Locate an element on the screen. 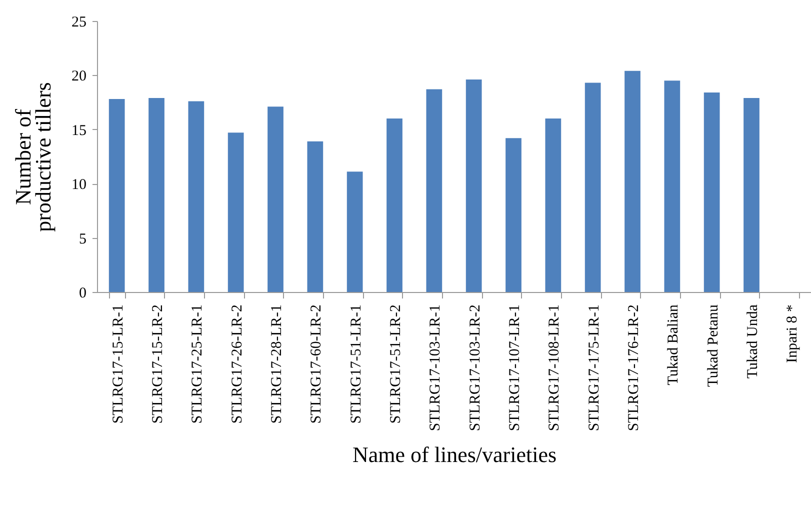 Image resolution: width=811 pixels, height=507 pixels. x-tick-label: STLRG17-175-LR-1 is located at coordinates (594, 368).